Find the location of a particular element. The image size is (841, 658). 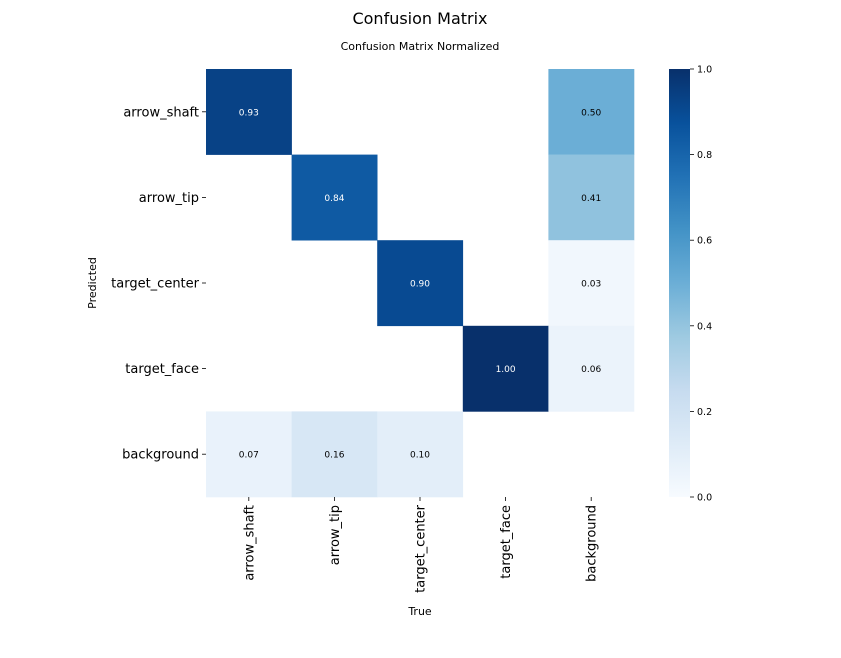

cell-value-label: 0.03 is located at coordinates (591, 285).